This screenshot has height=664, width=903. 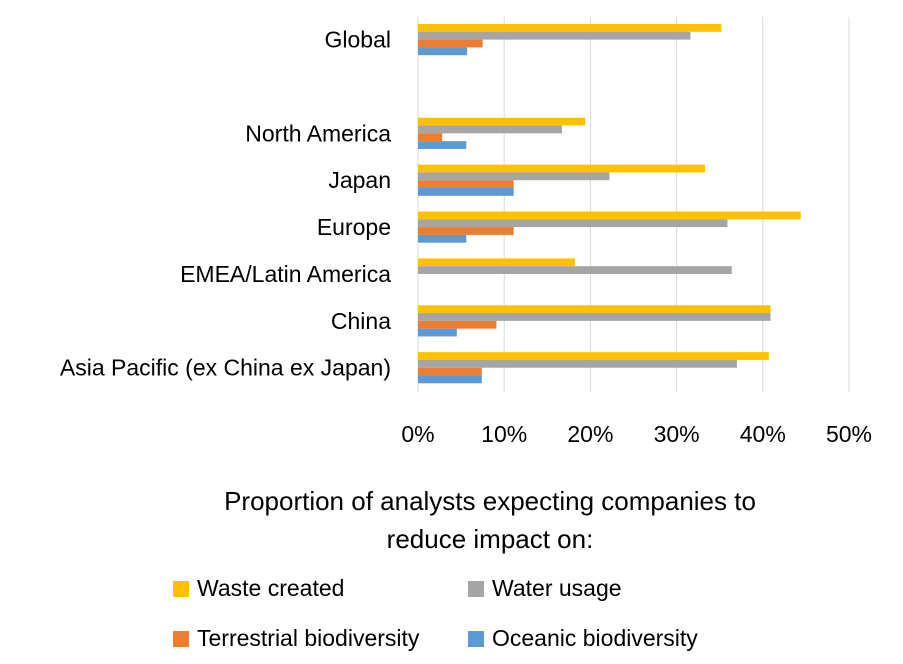 I want to click on x-tick-label: 50%, so click(x=849, y=434).